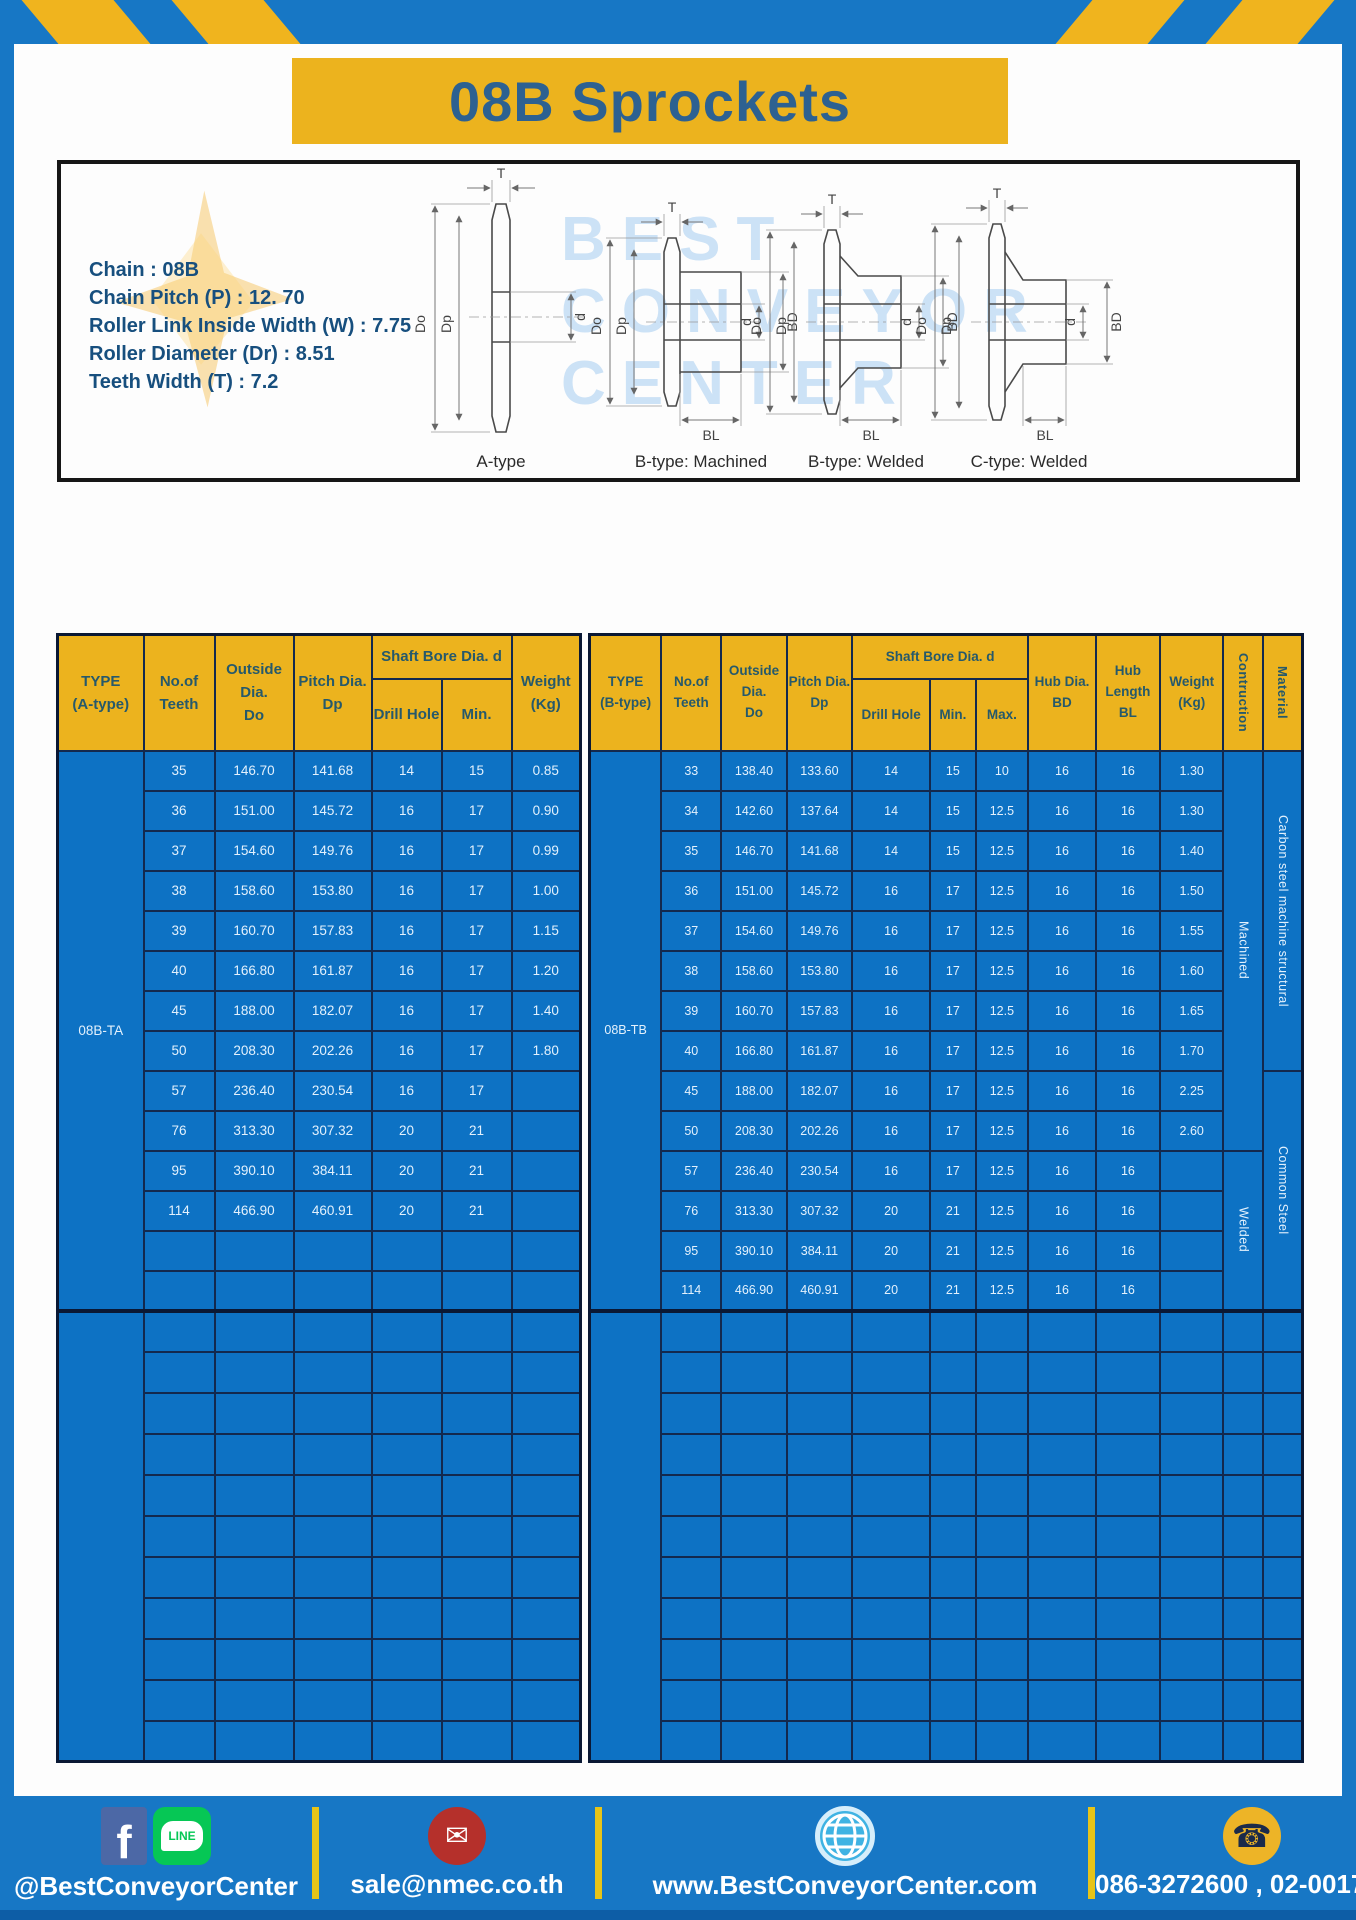 This screenshot has width=1356, height=1920. Describe the element at coordinates (332, 970) in the screenshot. I see `cell-pitch-dia: 161.87` at that location.